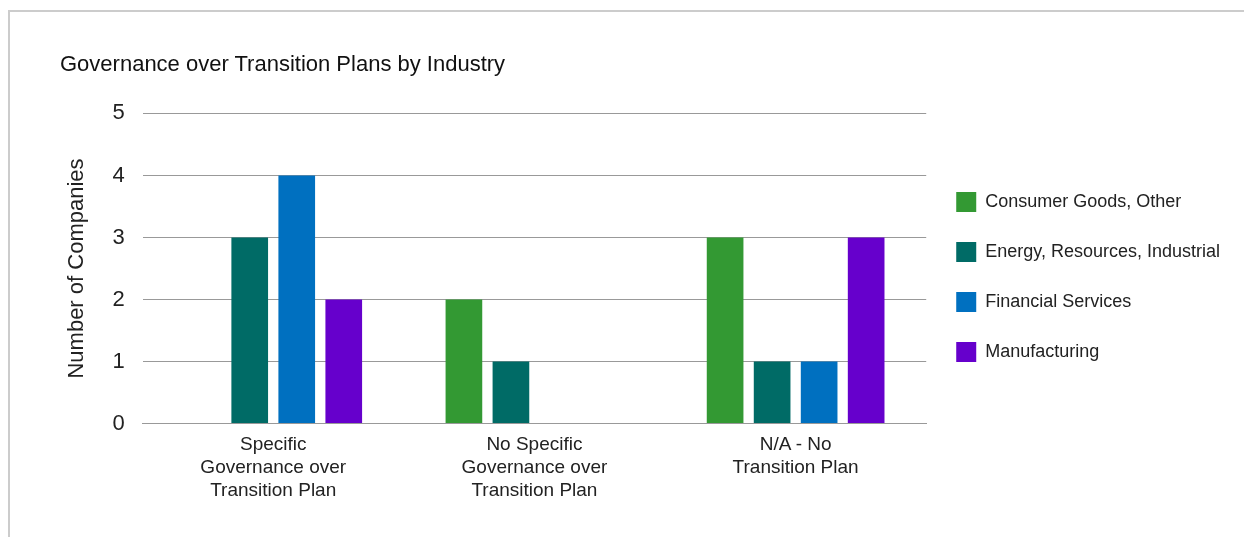  What do you see at coordinates (795, 455) in the screenshot?
I see `x-tick-label: N/A - No Transition Plan` at bounding box center [795, 455].